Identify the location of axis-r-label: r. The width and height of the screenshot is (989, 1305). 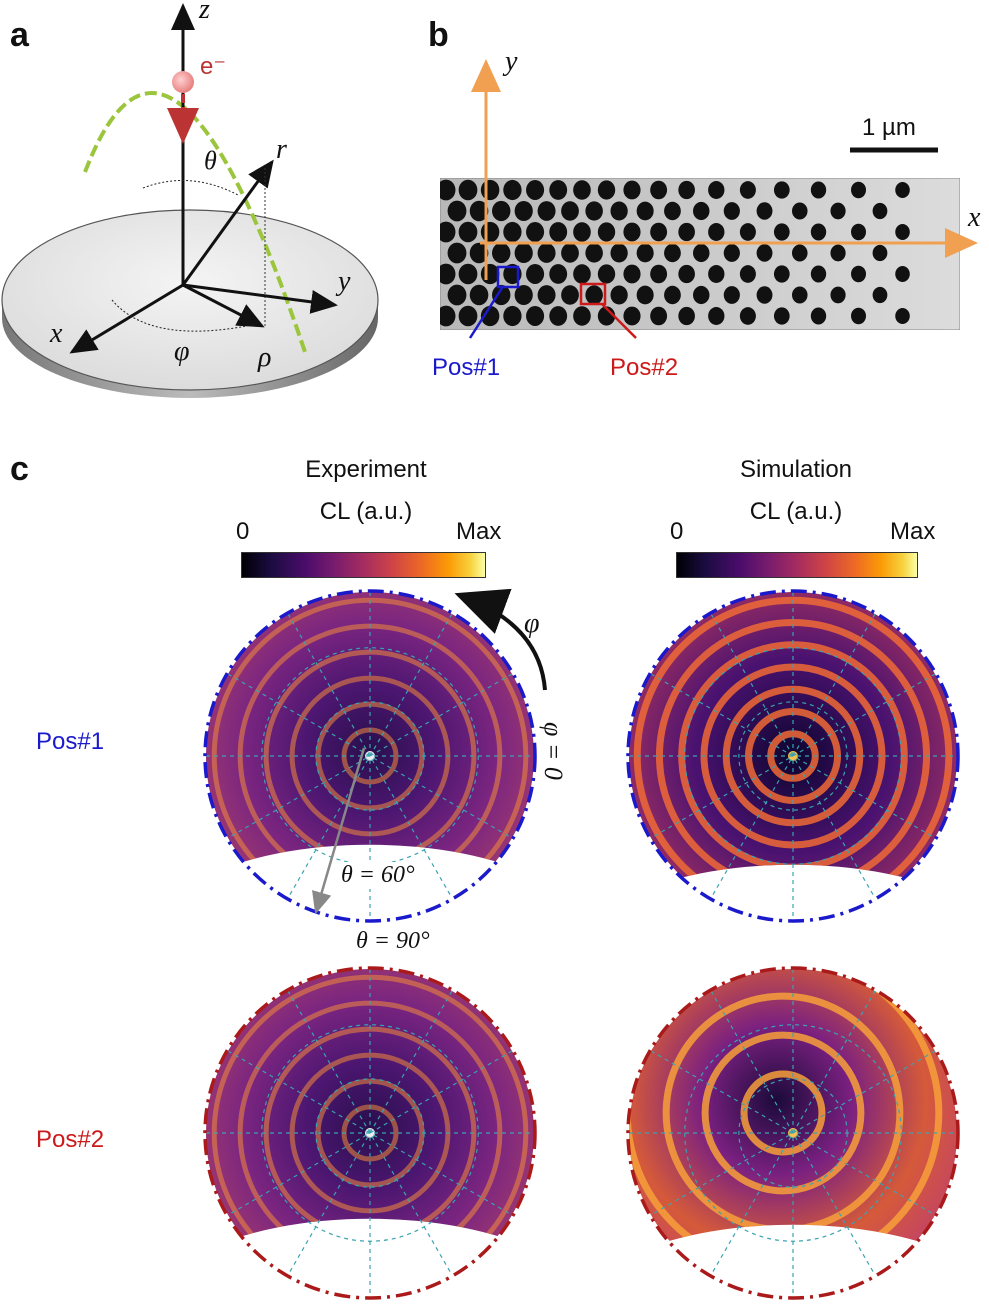
(281, 149).